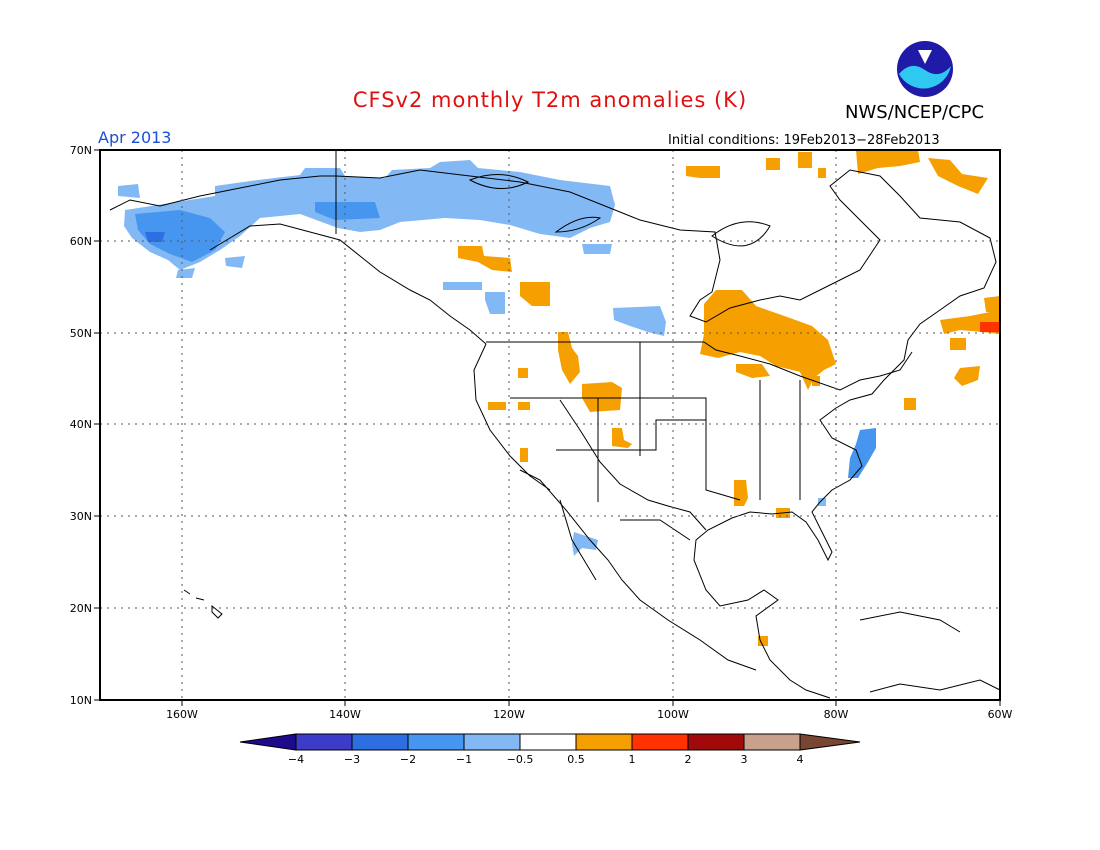  Describe the element at coordinates (804, 140) in the screenshot. I see `initial-conditions-label: Initial conditions: 19Feb2013−28Feb2013` at that location.